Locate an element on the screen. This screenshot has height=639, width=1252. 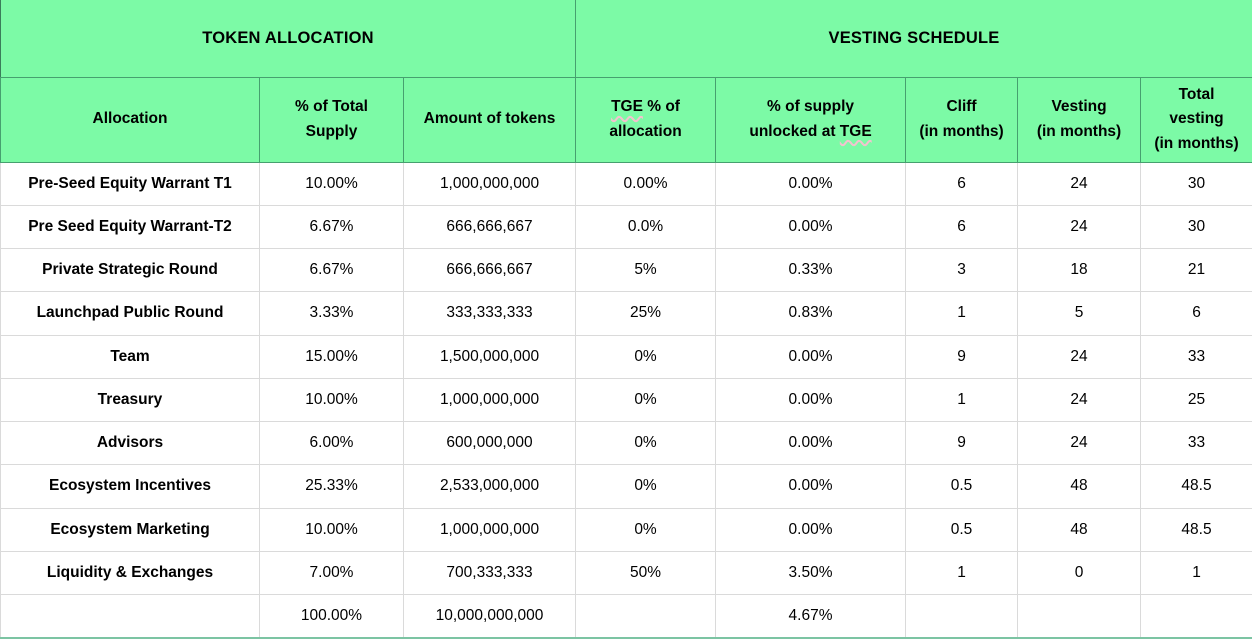
cell-allocation-name: Pre-Seed Equity Warrant T1 is located at coordinates (130, 183).